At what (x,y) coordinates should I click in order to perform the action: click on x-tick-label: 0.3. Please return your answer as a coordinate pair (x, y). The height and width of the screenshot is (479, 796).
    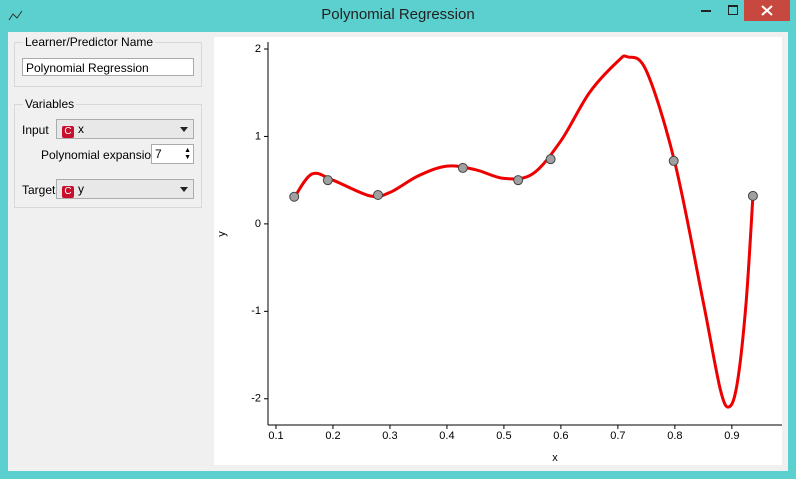
    Looking at the image, I should click on (389, 436).